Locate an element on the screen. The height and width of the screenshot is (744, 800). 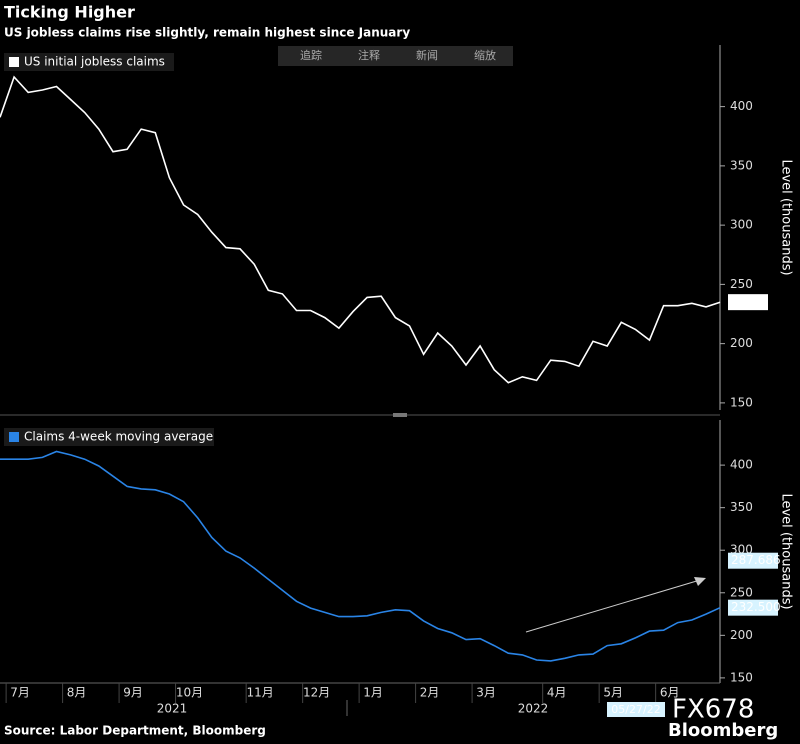
x-tick-label: 5月 is located at coordinates (613, 693).